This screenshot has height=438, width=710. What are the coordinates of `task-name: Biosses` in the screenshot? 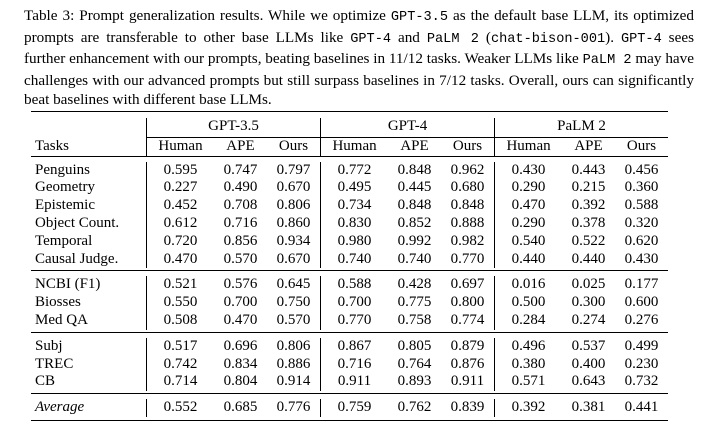 It's located at (89, 303).